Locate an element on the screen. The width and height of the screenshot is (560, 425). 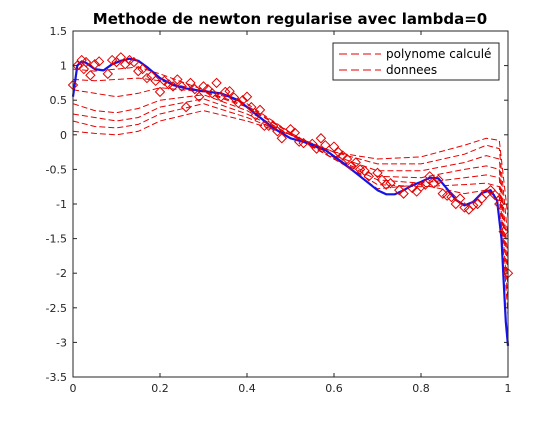
y-tick-label: -2 is located at coordinates (61, 273).